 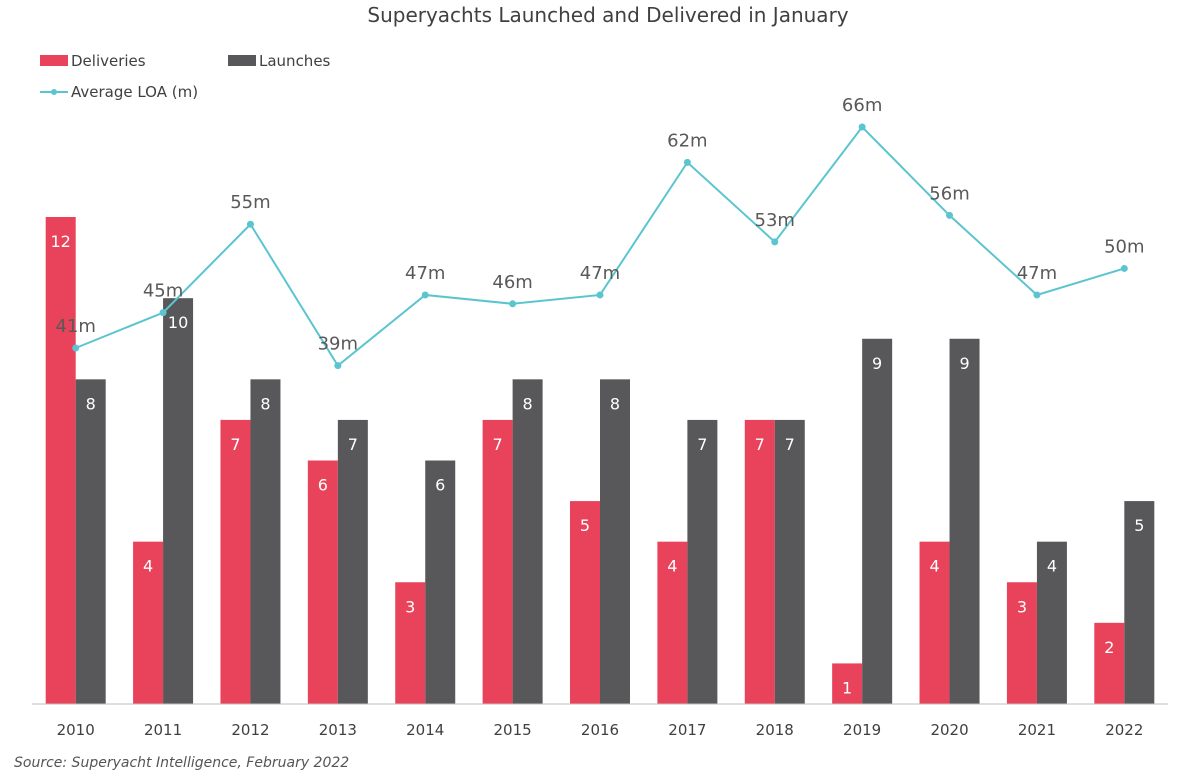 What do you see at coordinates (862, 105) in the screenshot?
I see `point-label-average-loa-2019: 66m` at bounding box center [862, 105].